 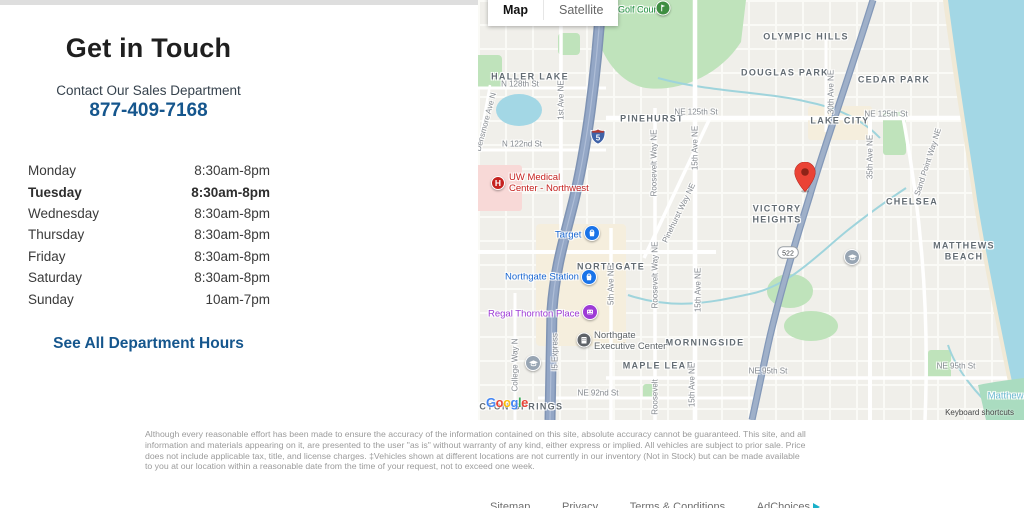 What do you see at coordinates (549, 182) in the screenshot?
I see `map-poi-label: UW Medical Center - Northwest` at bounding box center [549, 182].